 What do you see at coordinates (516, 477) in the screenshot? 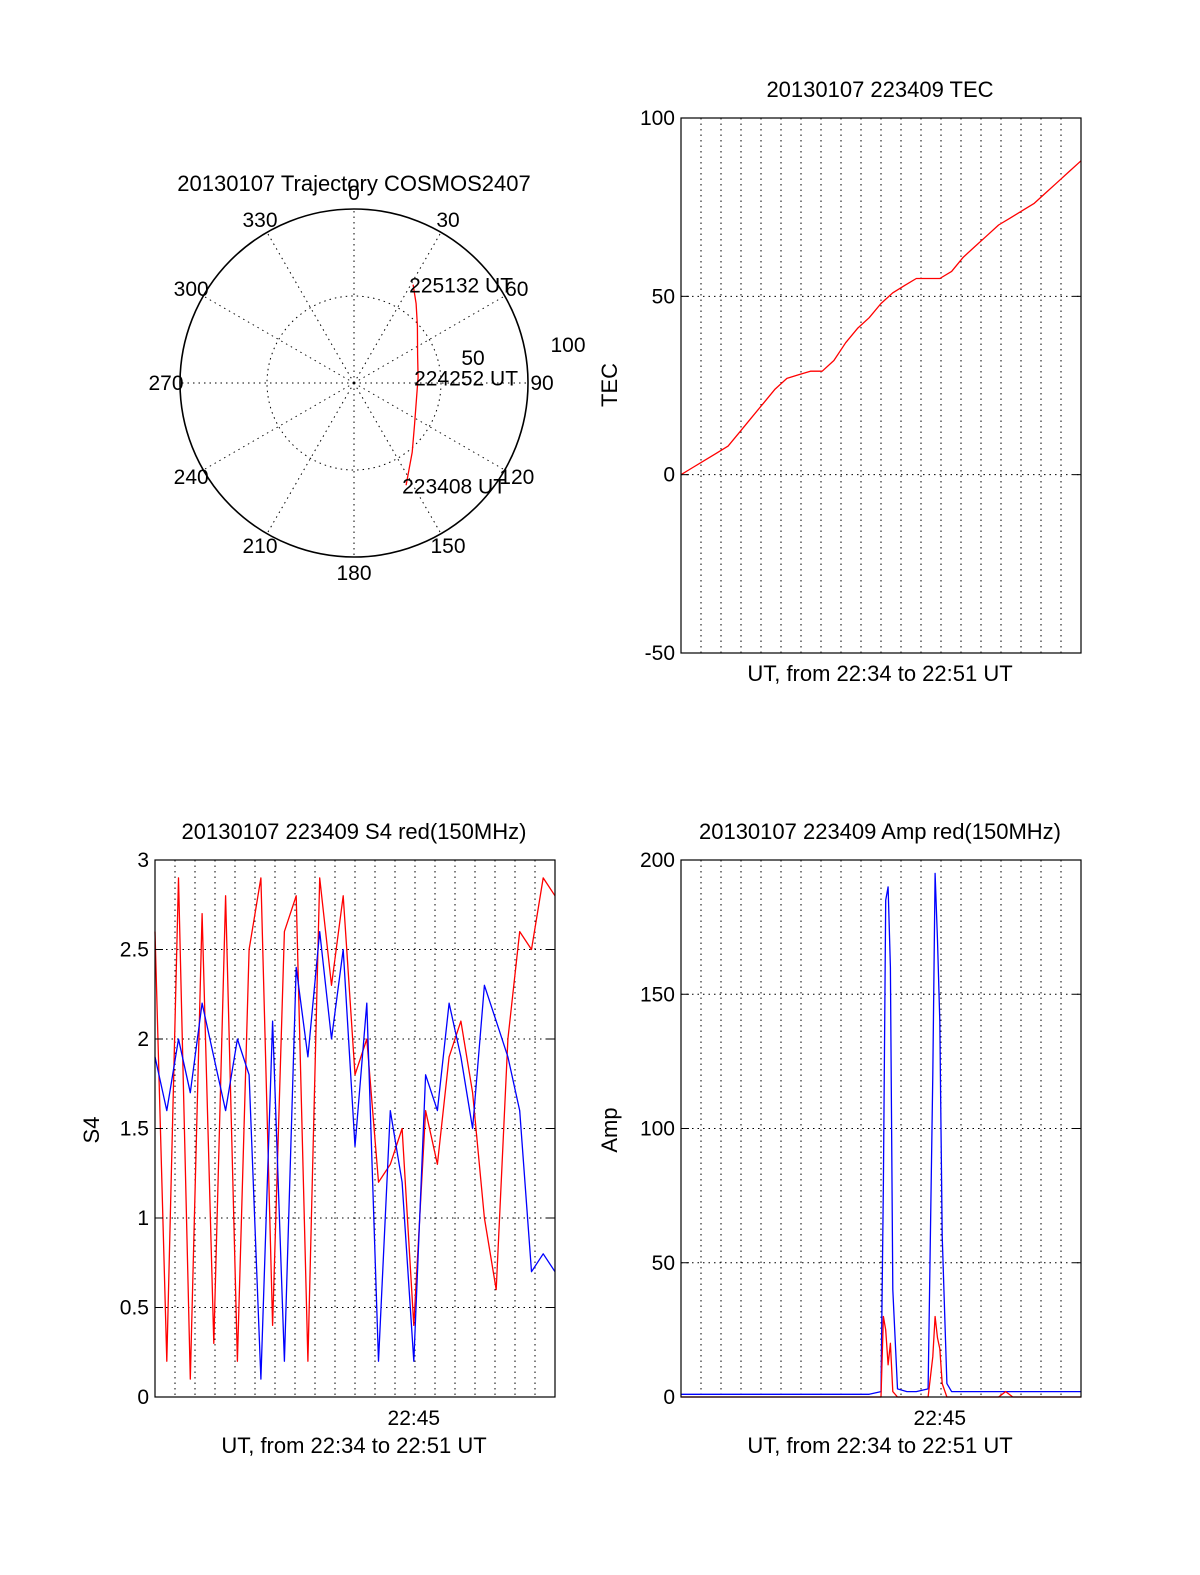
I see `polar-angle-label: 120` at bounding box center [516, 477].